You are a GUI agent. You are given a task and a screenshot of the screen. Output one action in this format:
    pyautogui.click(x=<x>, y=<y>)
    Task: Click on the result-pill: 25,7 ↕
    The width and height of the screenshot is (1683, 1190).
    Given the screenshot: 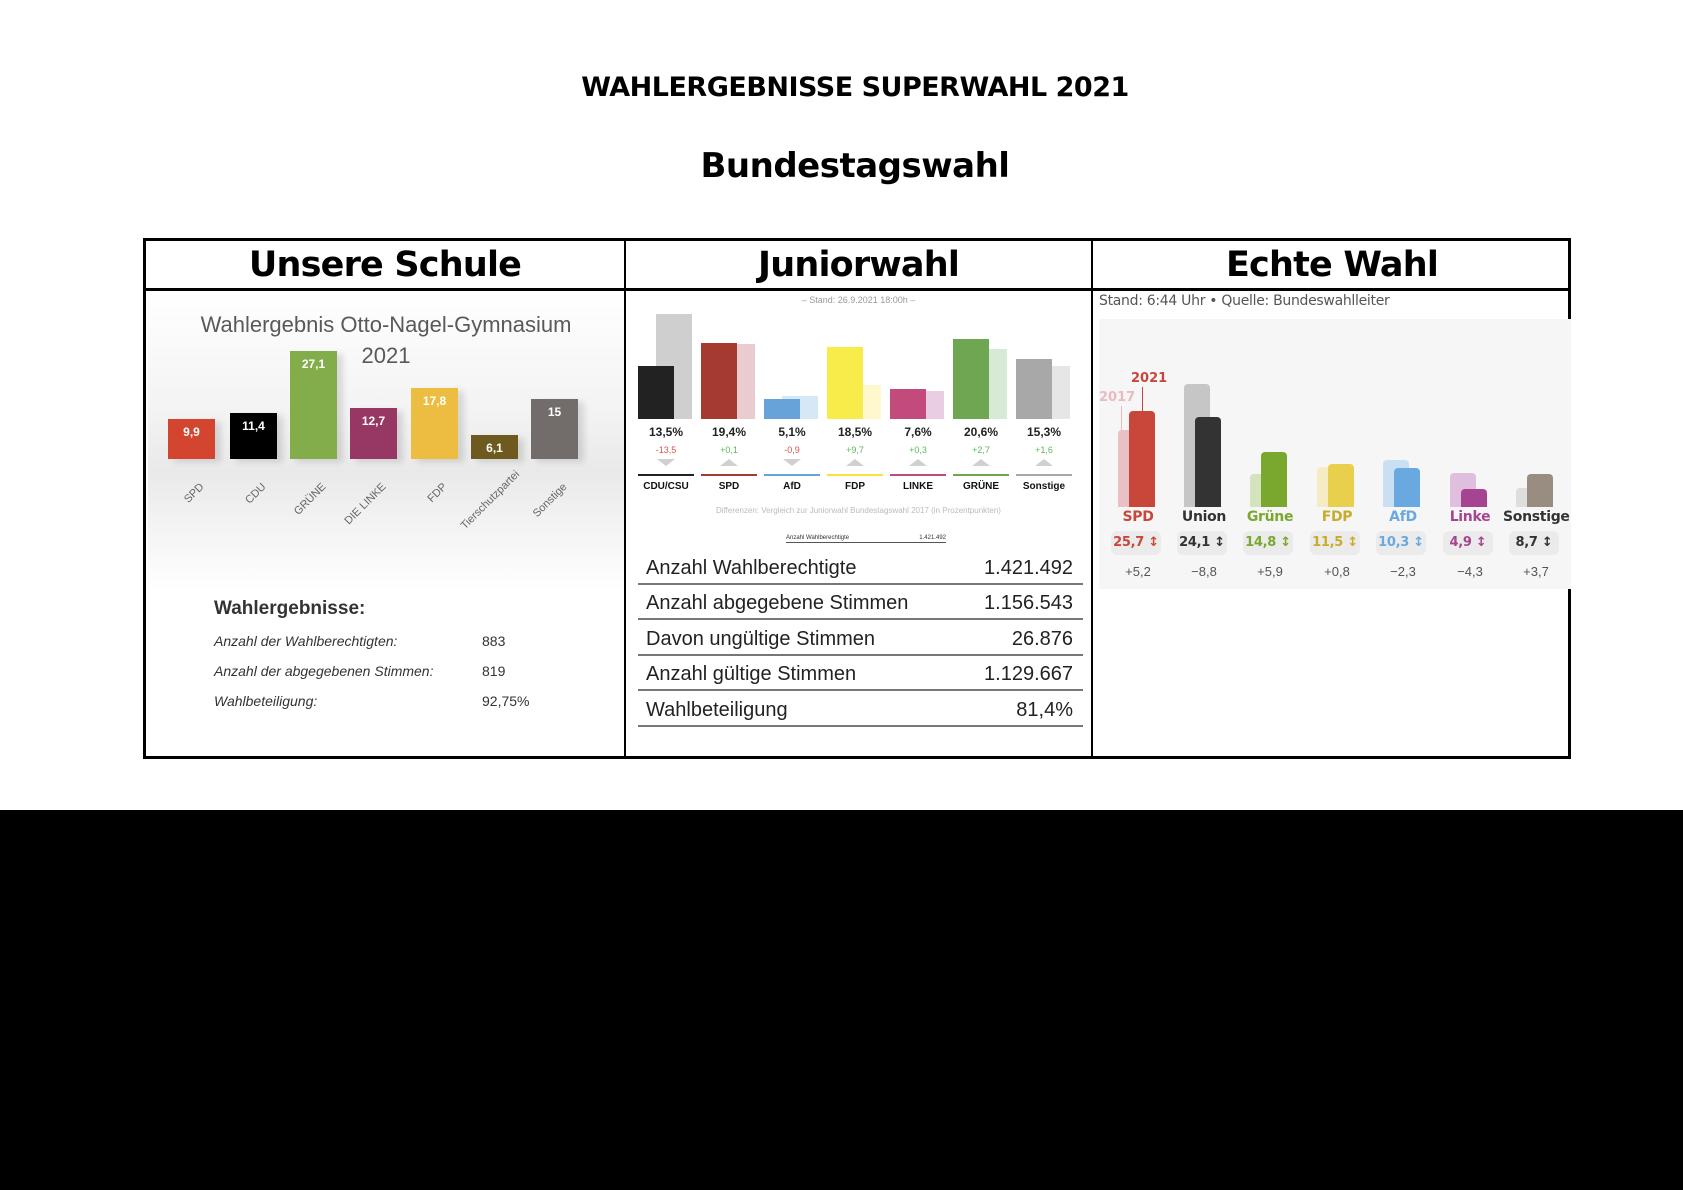 What is the action you would take?
    pyautogui.click(x=1136, y=543)
    